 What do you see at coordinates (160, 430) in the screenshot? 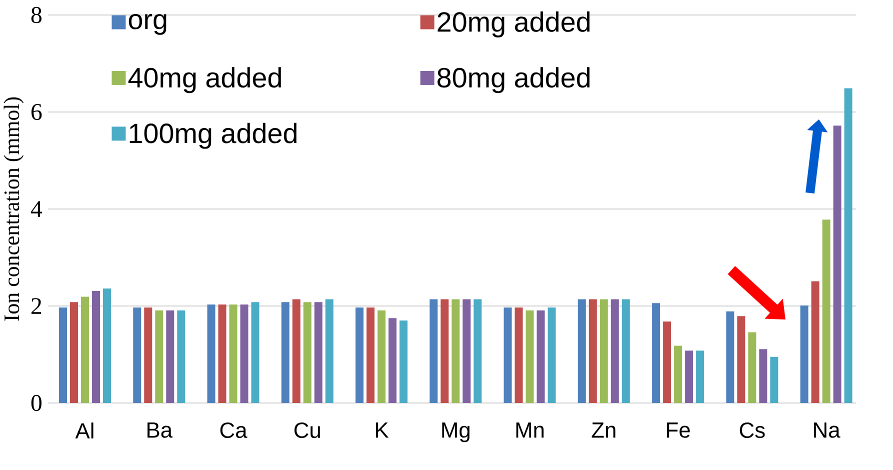
I see `x-tick-label: Ba` at bounding box center [160, 430].